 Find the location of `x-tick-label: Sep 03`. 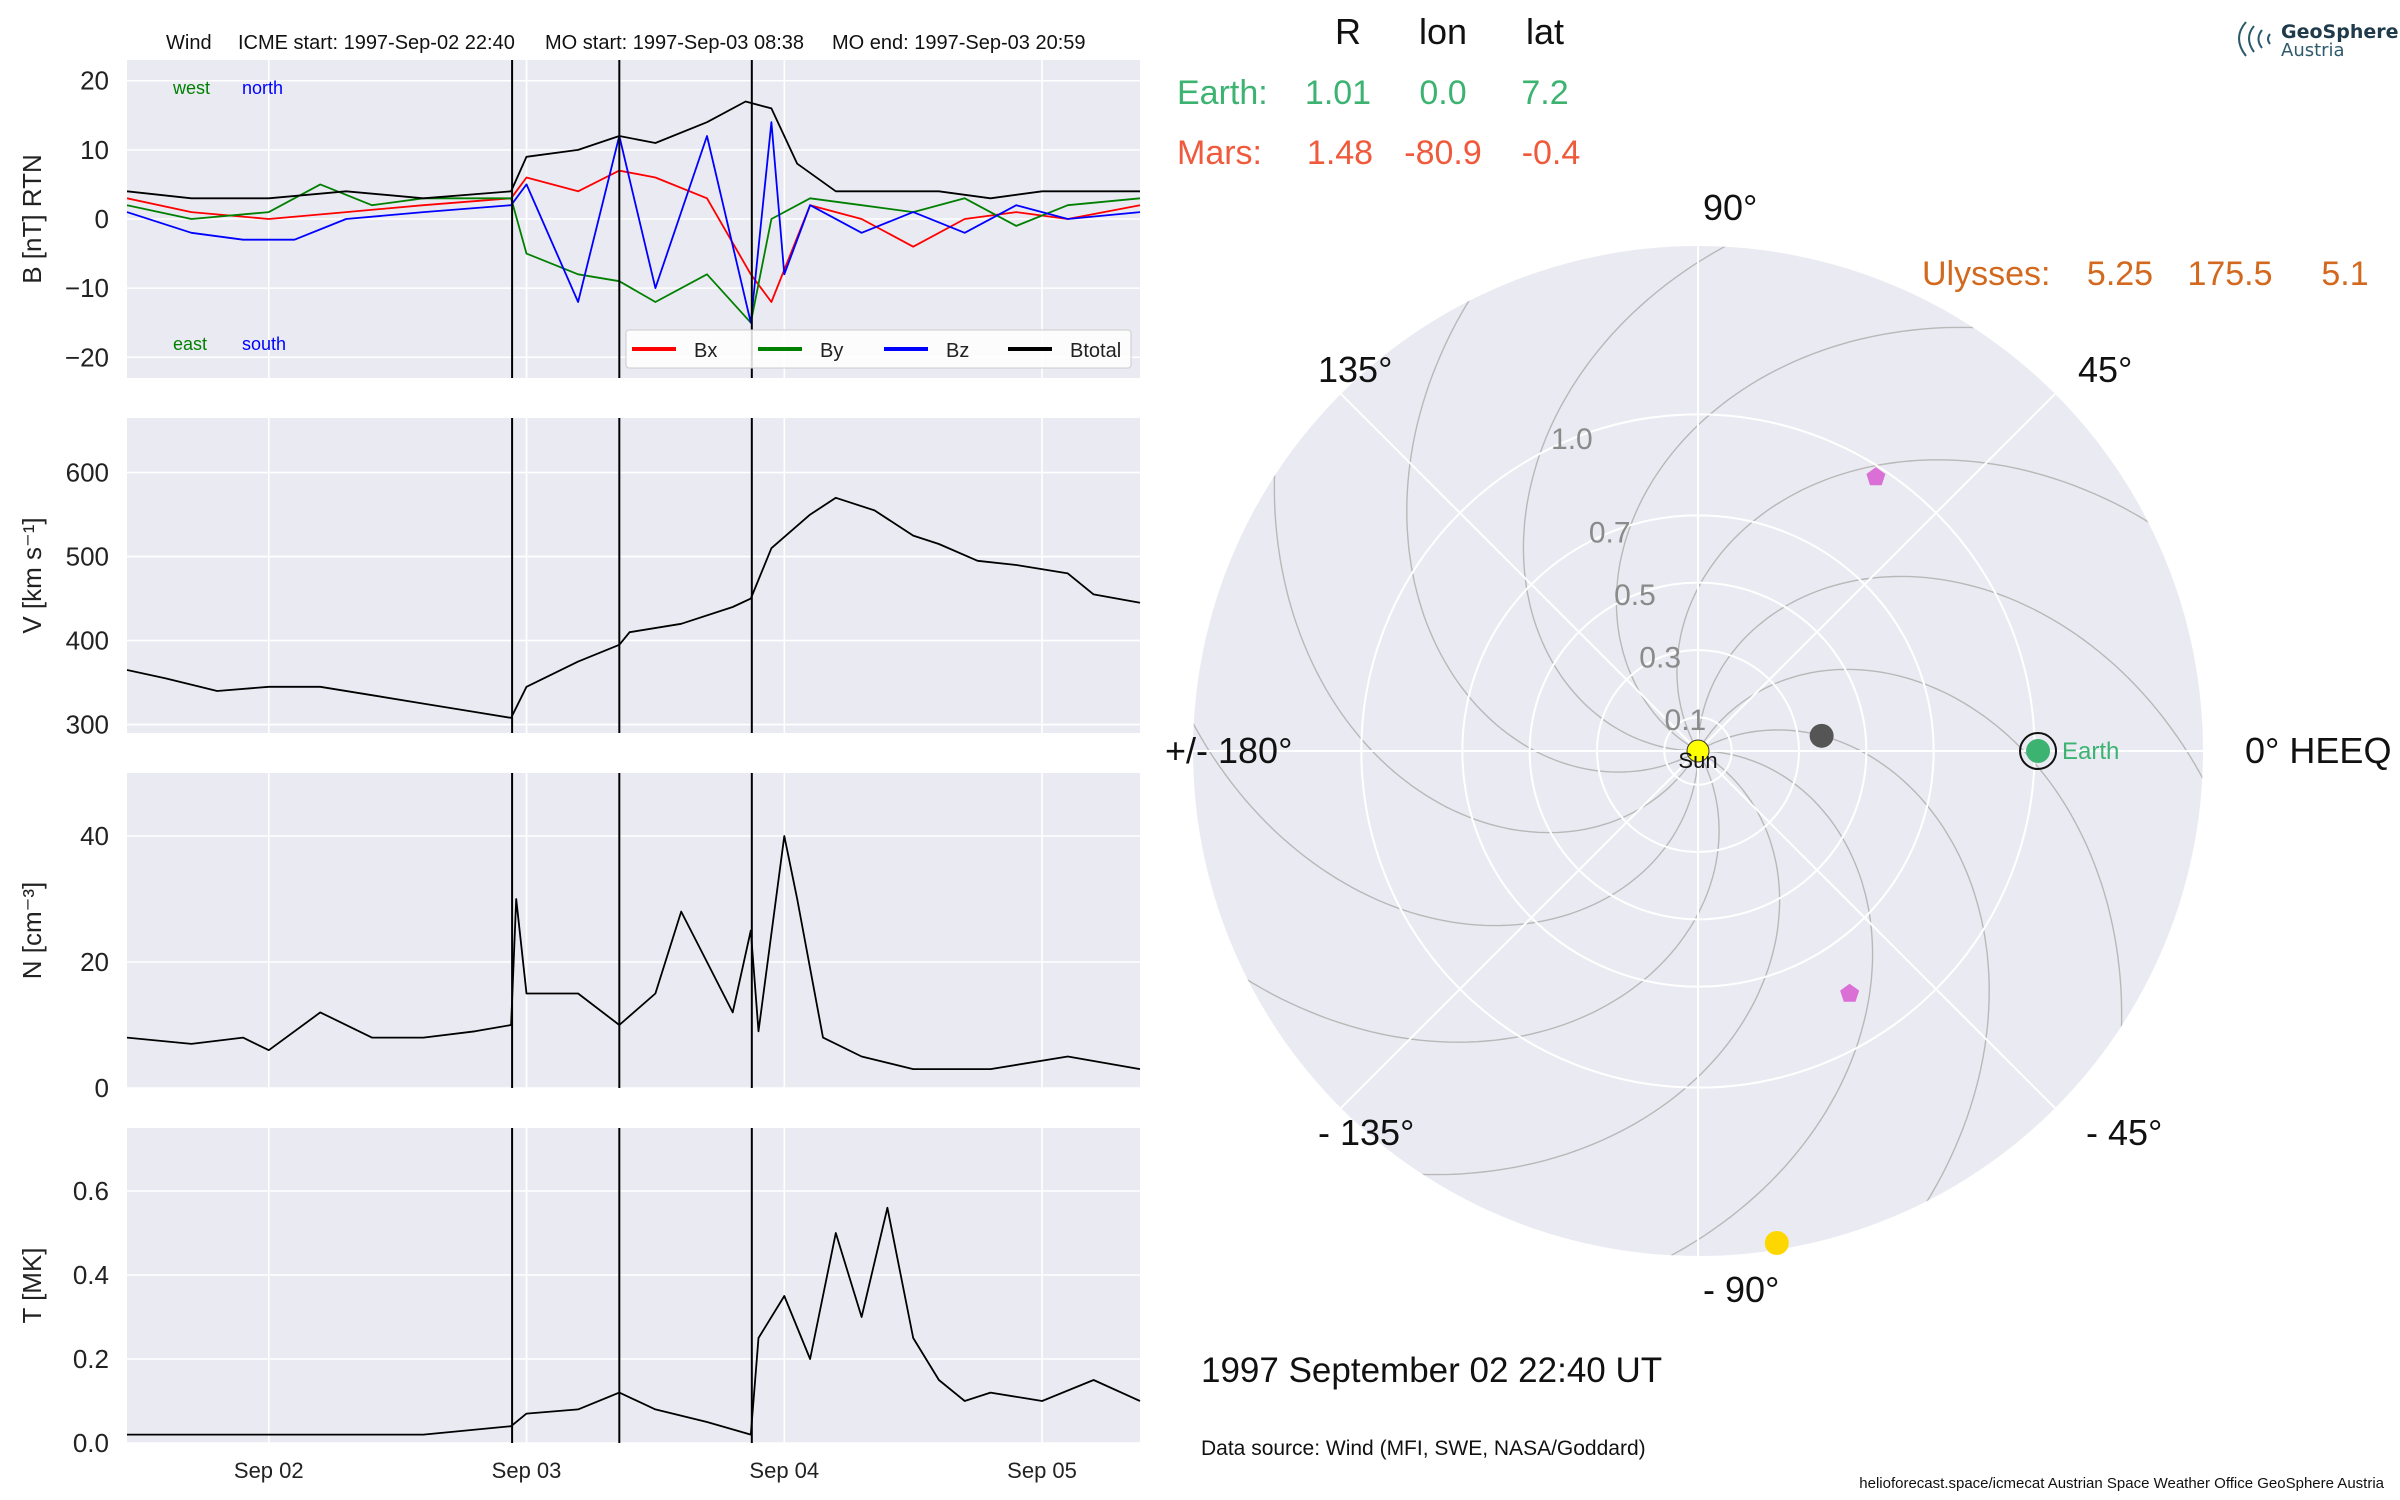

x-tick-label: Sep 03 is located at coordinates (527, 1470).